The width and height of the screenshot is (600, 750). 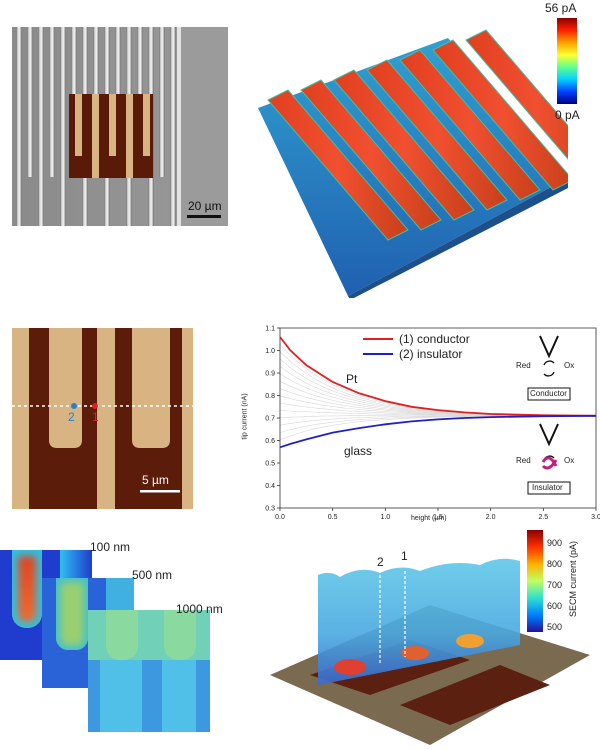 I want to click on x-tick-label: 0.5, so click(x=333, y=517).